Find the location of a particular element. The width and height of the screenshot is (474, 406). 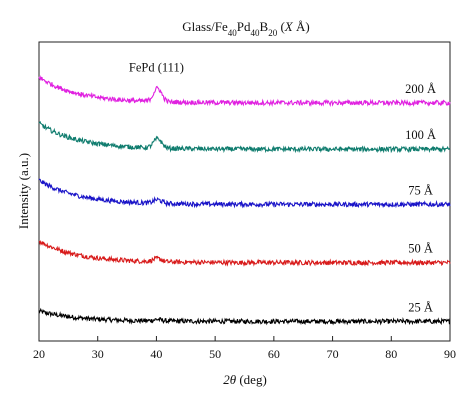

series-labels: 25 Å 50 Å 75 Å 100 Å 200 Å is located at coordinates (420, 198).